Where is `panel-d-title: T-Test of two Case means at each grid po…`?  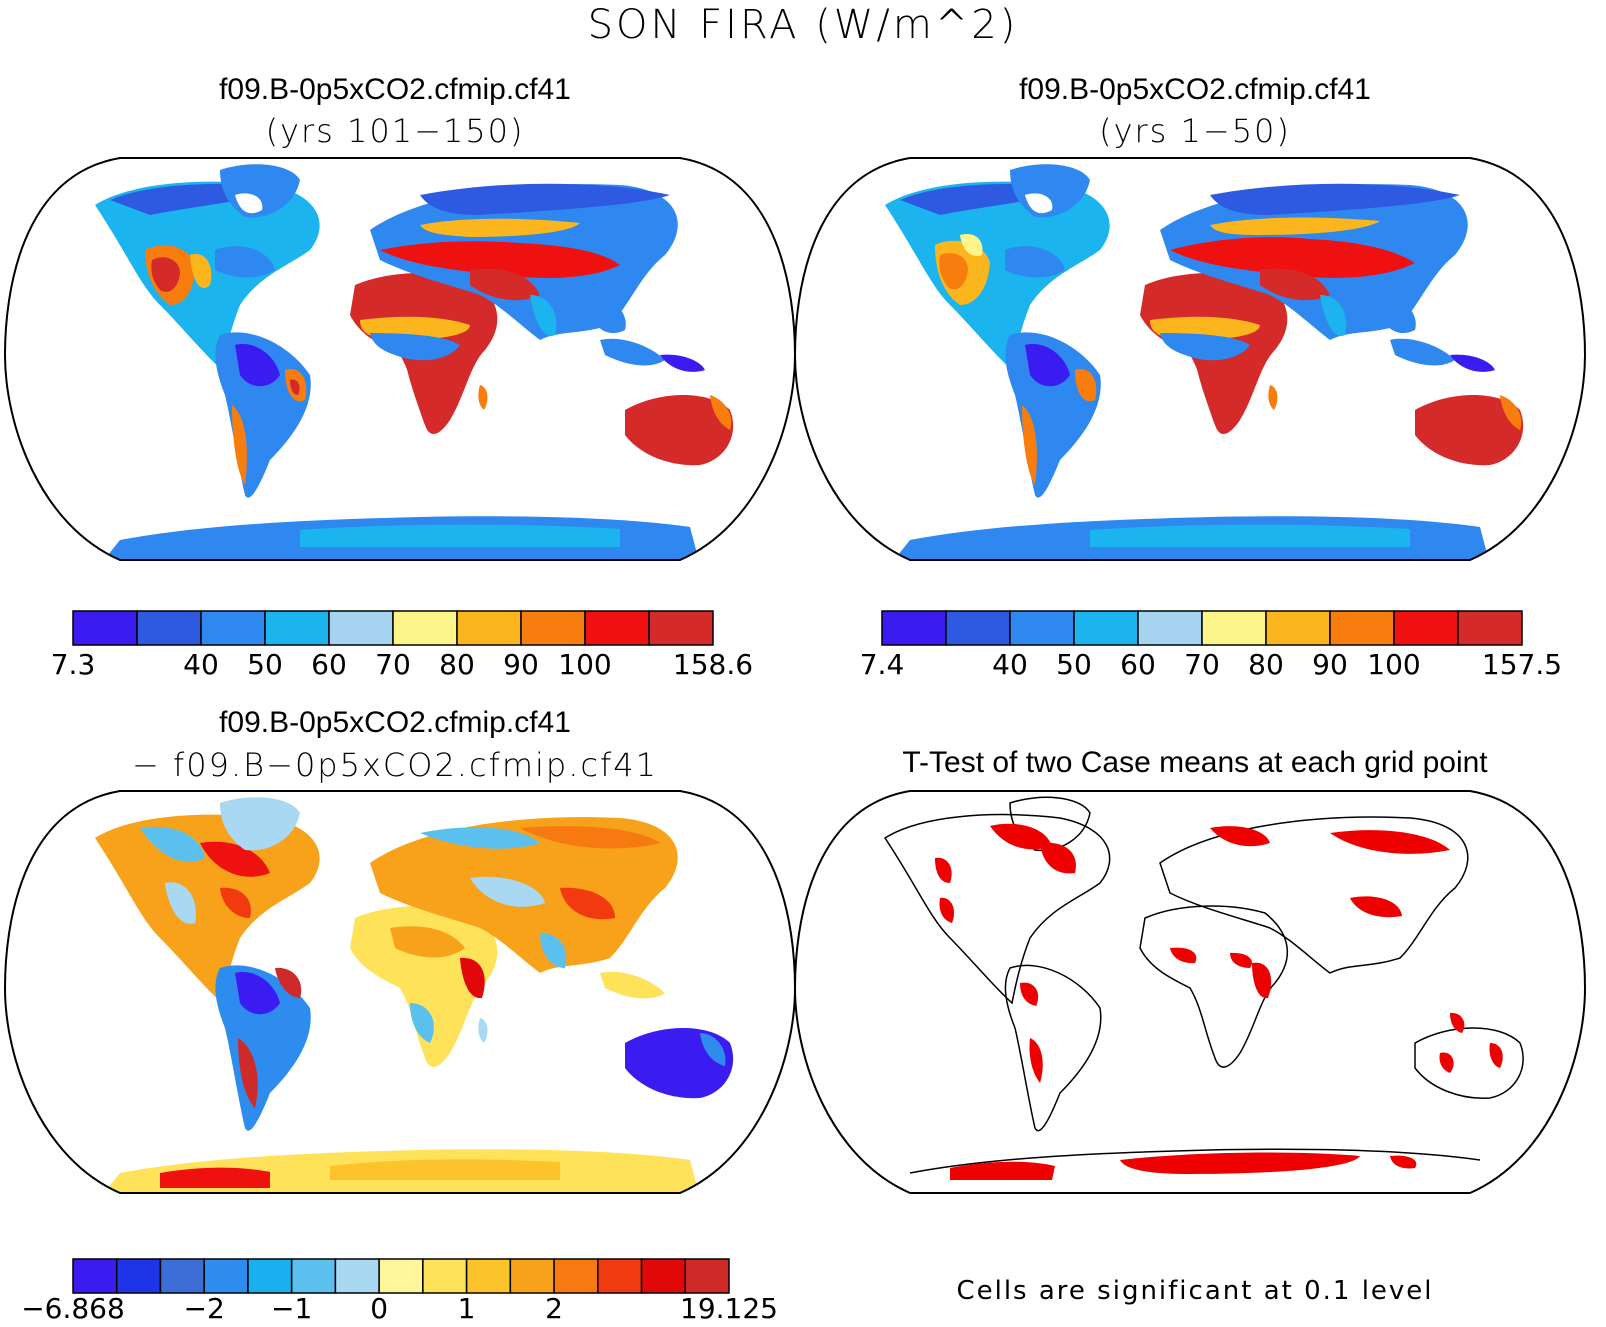 panel-d-title: T-Test of two Case means at each grid po… is located at coordinates (1195, 762).